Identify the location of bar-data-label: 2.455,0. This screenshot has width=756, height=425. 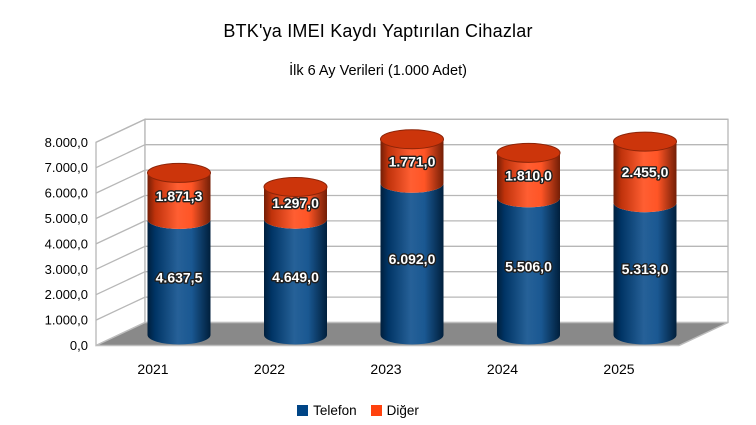
(645, 172).